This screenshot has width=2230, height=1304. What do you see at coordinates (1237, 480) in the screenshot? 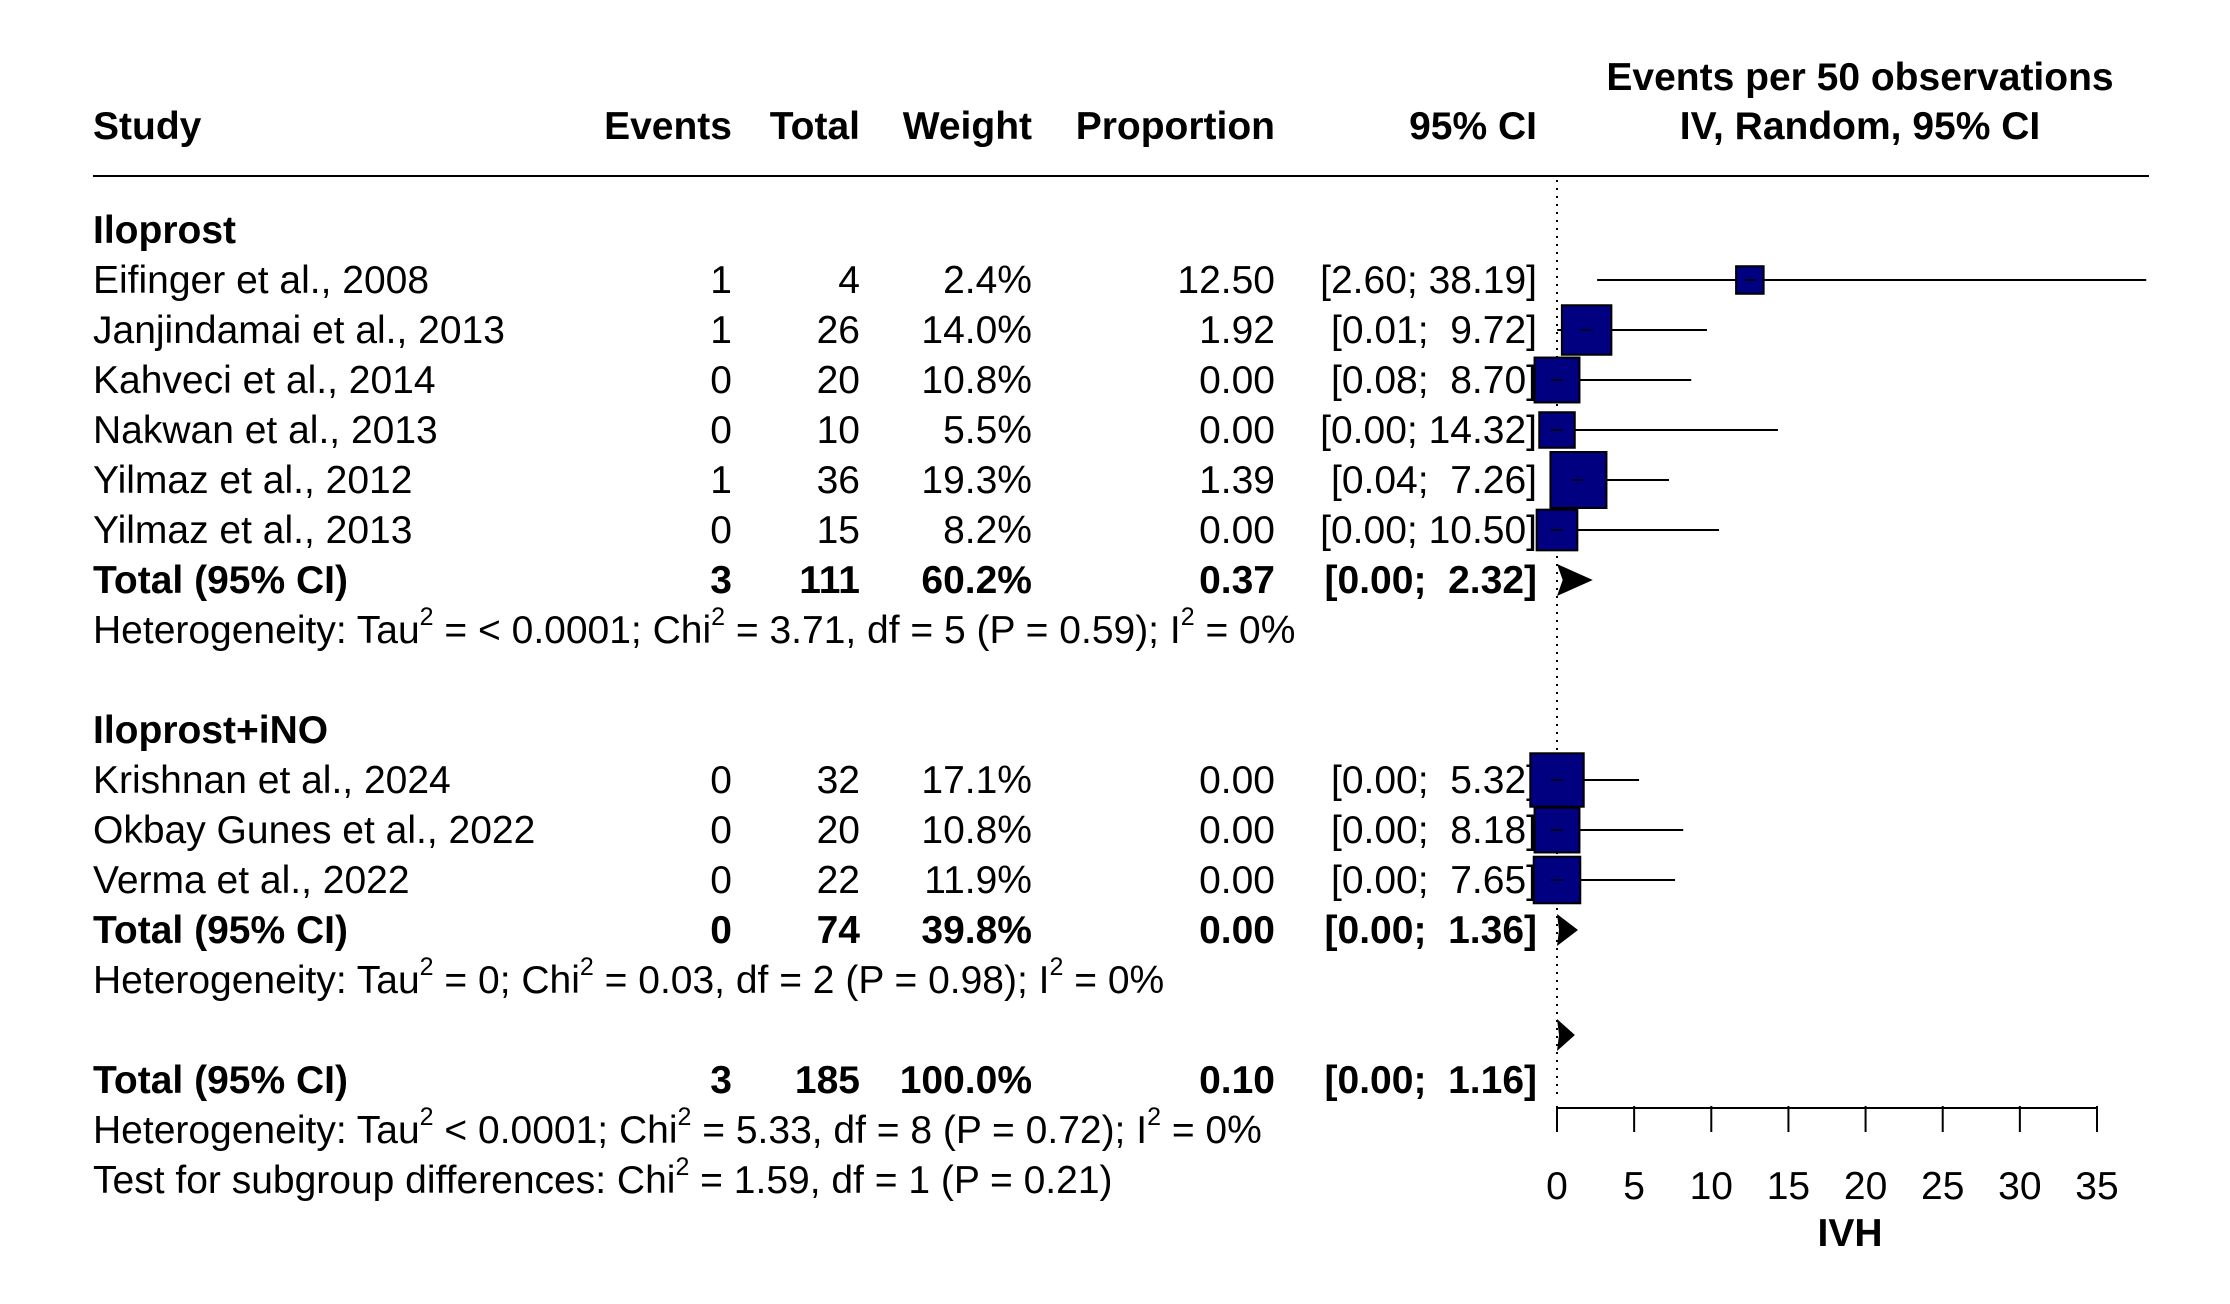
I see `study-proportion: 1.39` at bounding box center [1237, 480].